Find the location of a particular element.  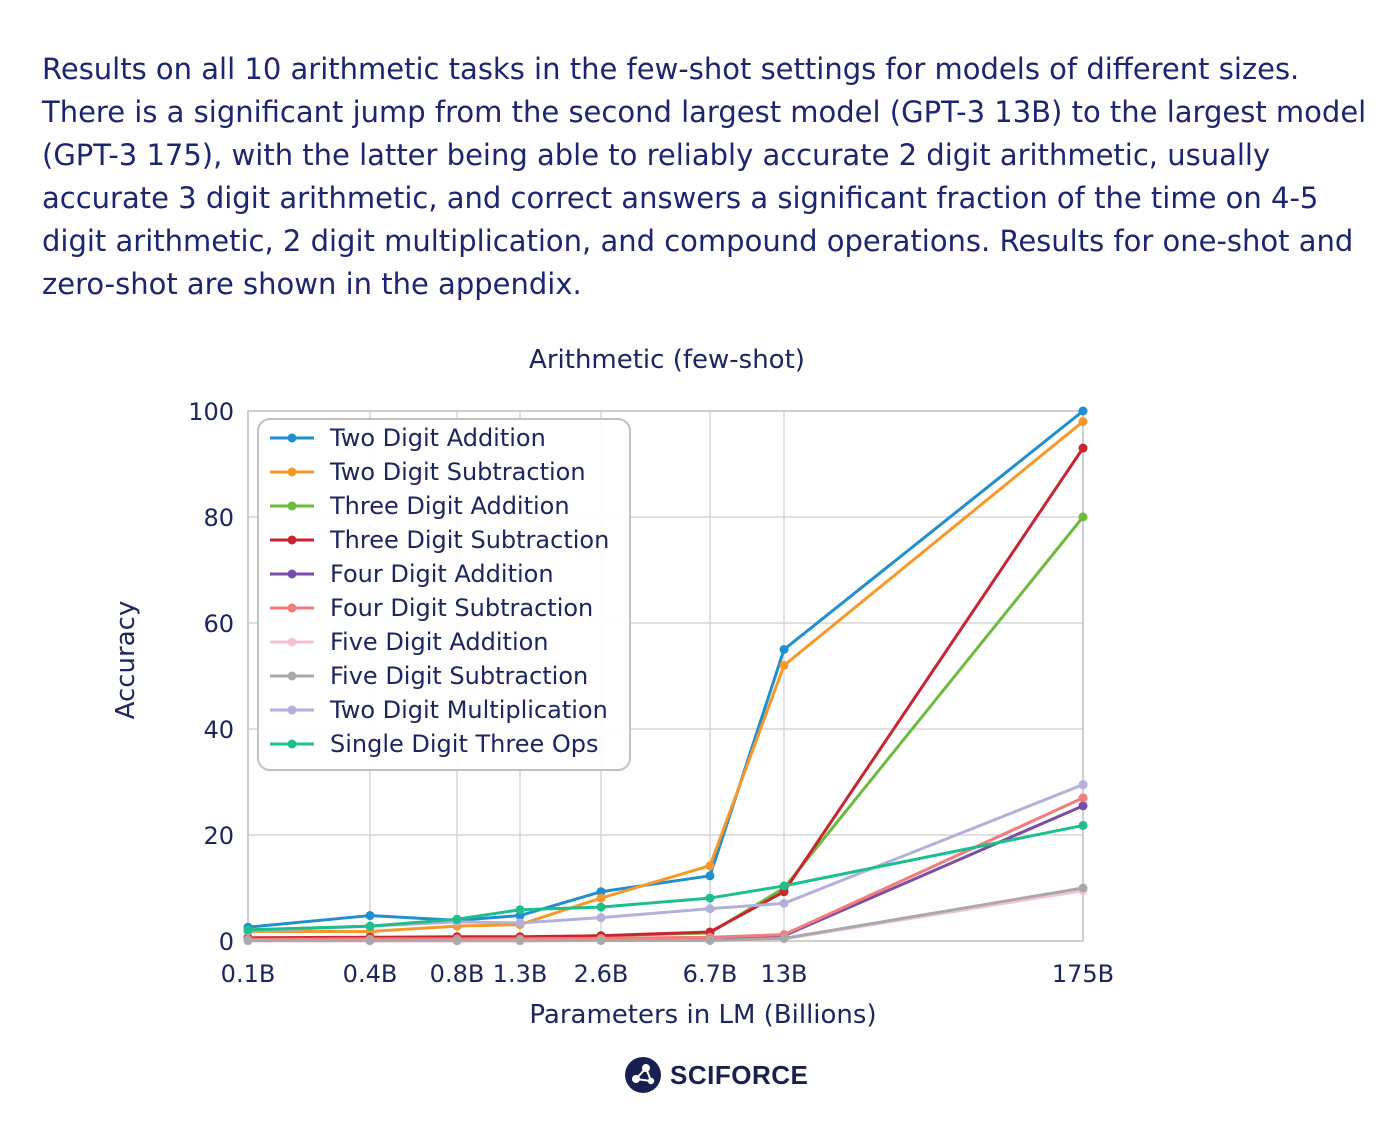

x-tick-label: 0.8B is located at coordinates (457, 974).